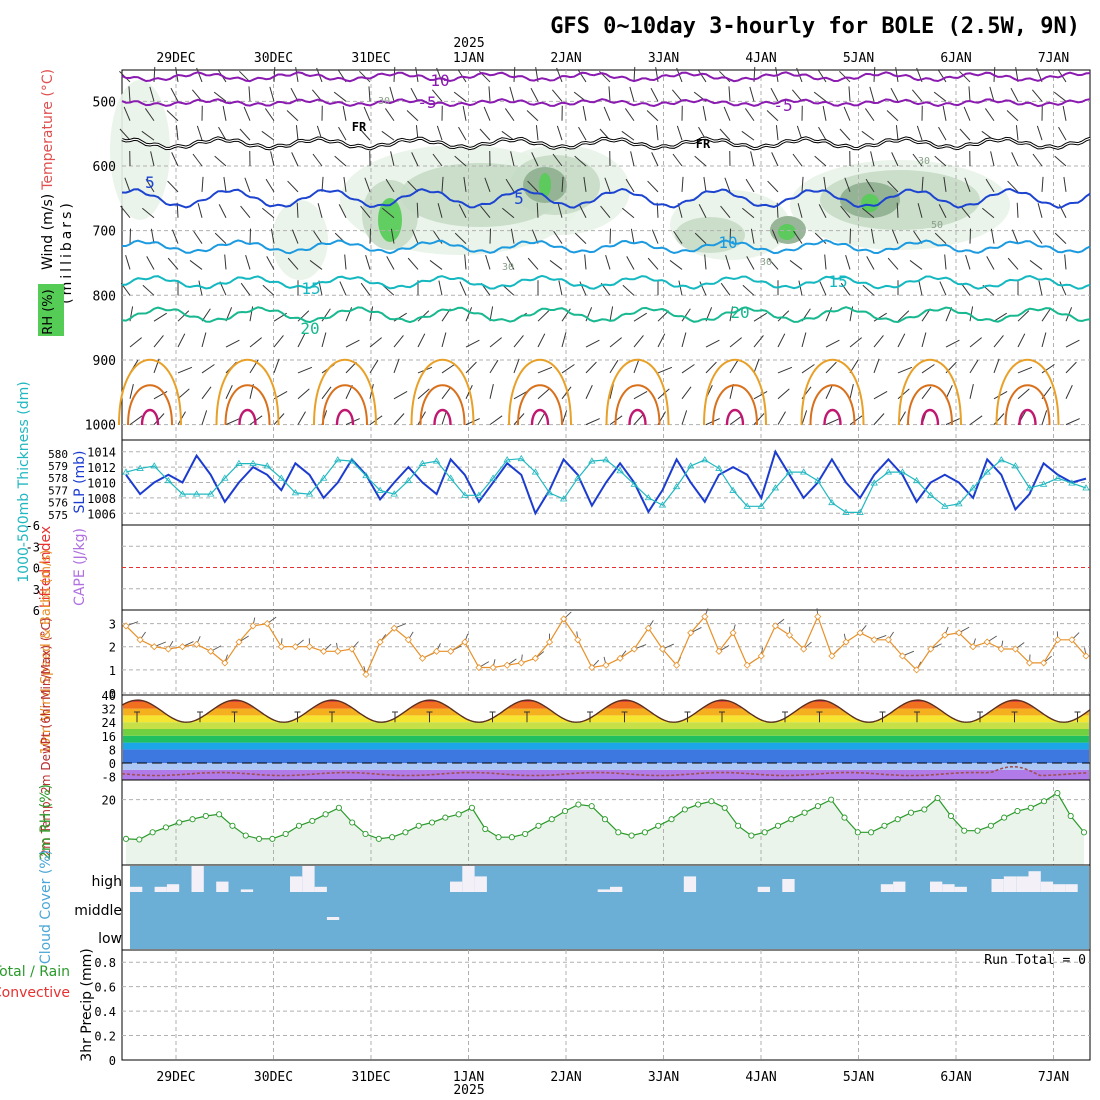 The width and height of the screenshot is (1100, 1100). I want to click on pressure-tick-label: 500, so click(104, 102).